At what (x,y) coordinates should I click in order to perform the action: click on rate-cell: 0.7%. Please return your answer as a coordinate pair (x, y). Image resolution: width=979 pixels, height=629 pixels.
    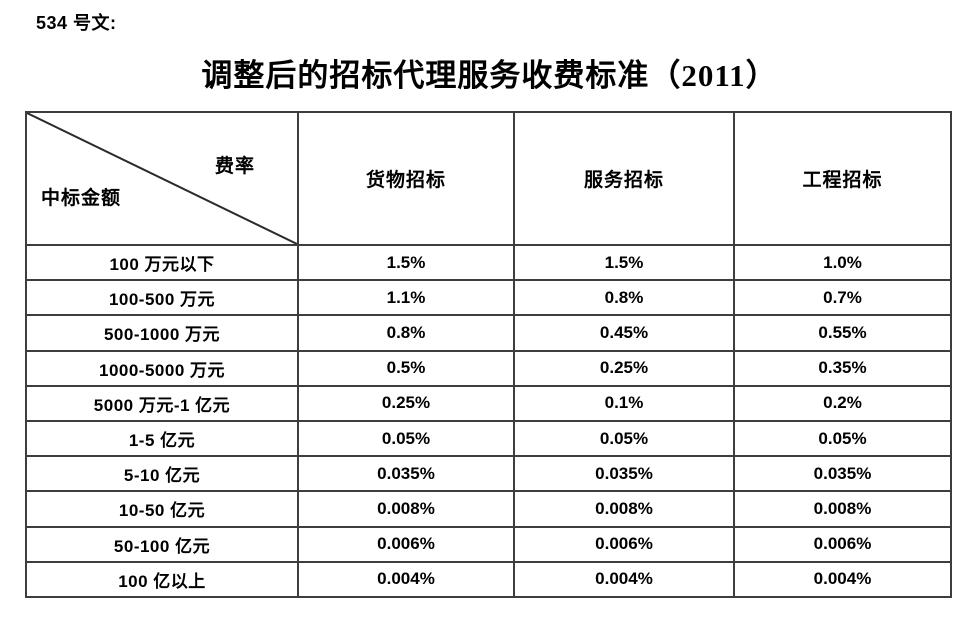
    Looking at the image, I should click on (842, 298).